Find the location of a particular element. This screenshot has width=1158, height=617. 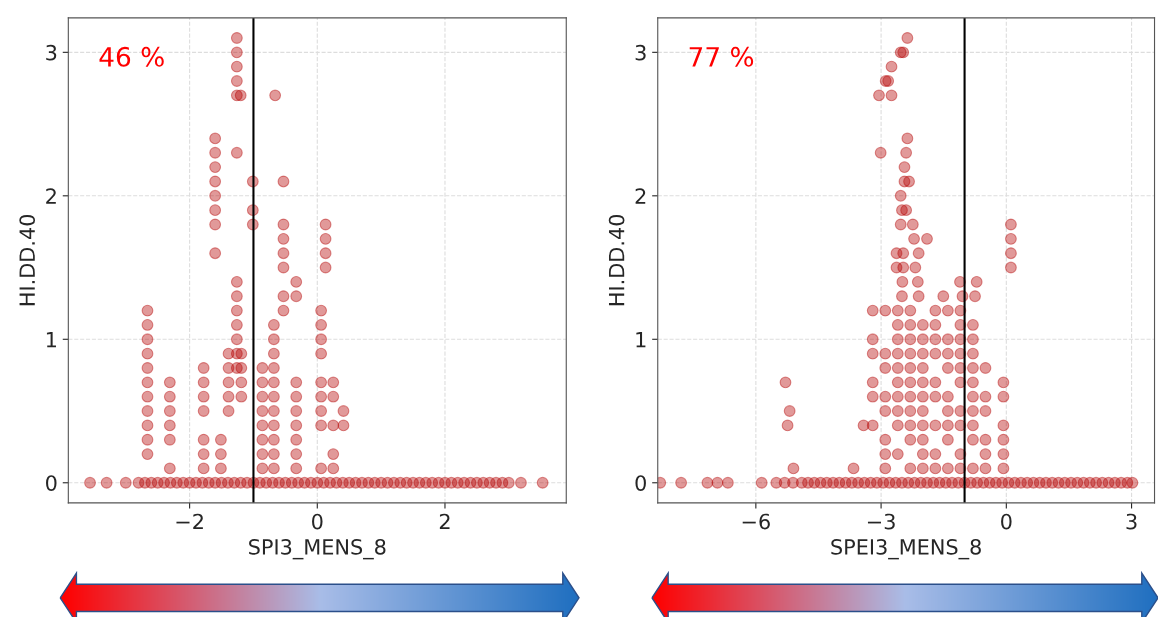

annotation: 46 % is located at coordinates (131, 56).